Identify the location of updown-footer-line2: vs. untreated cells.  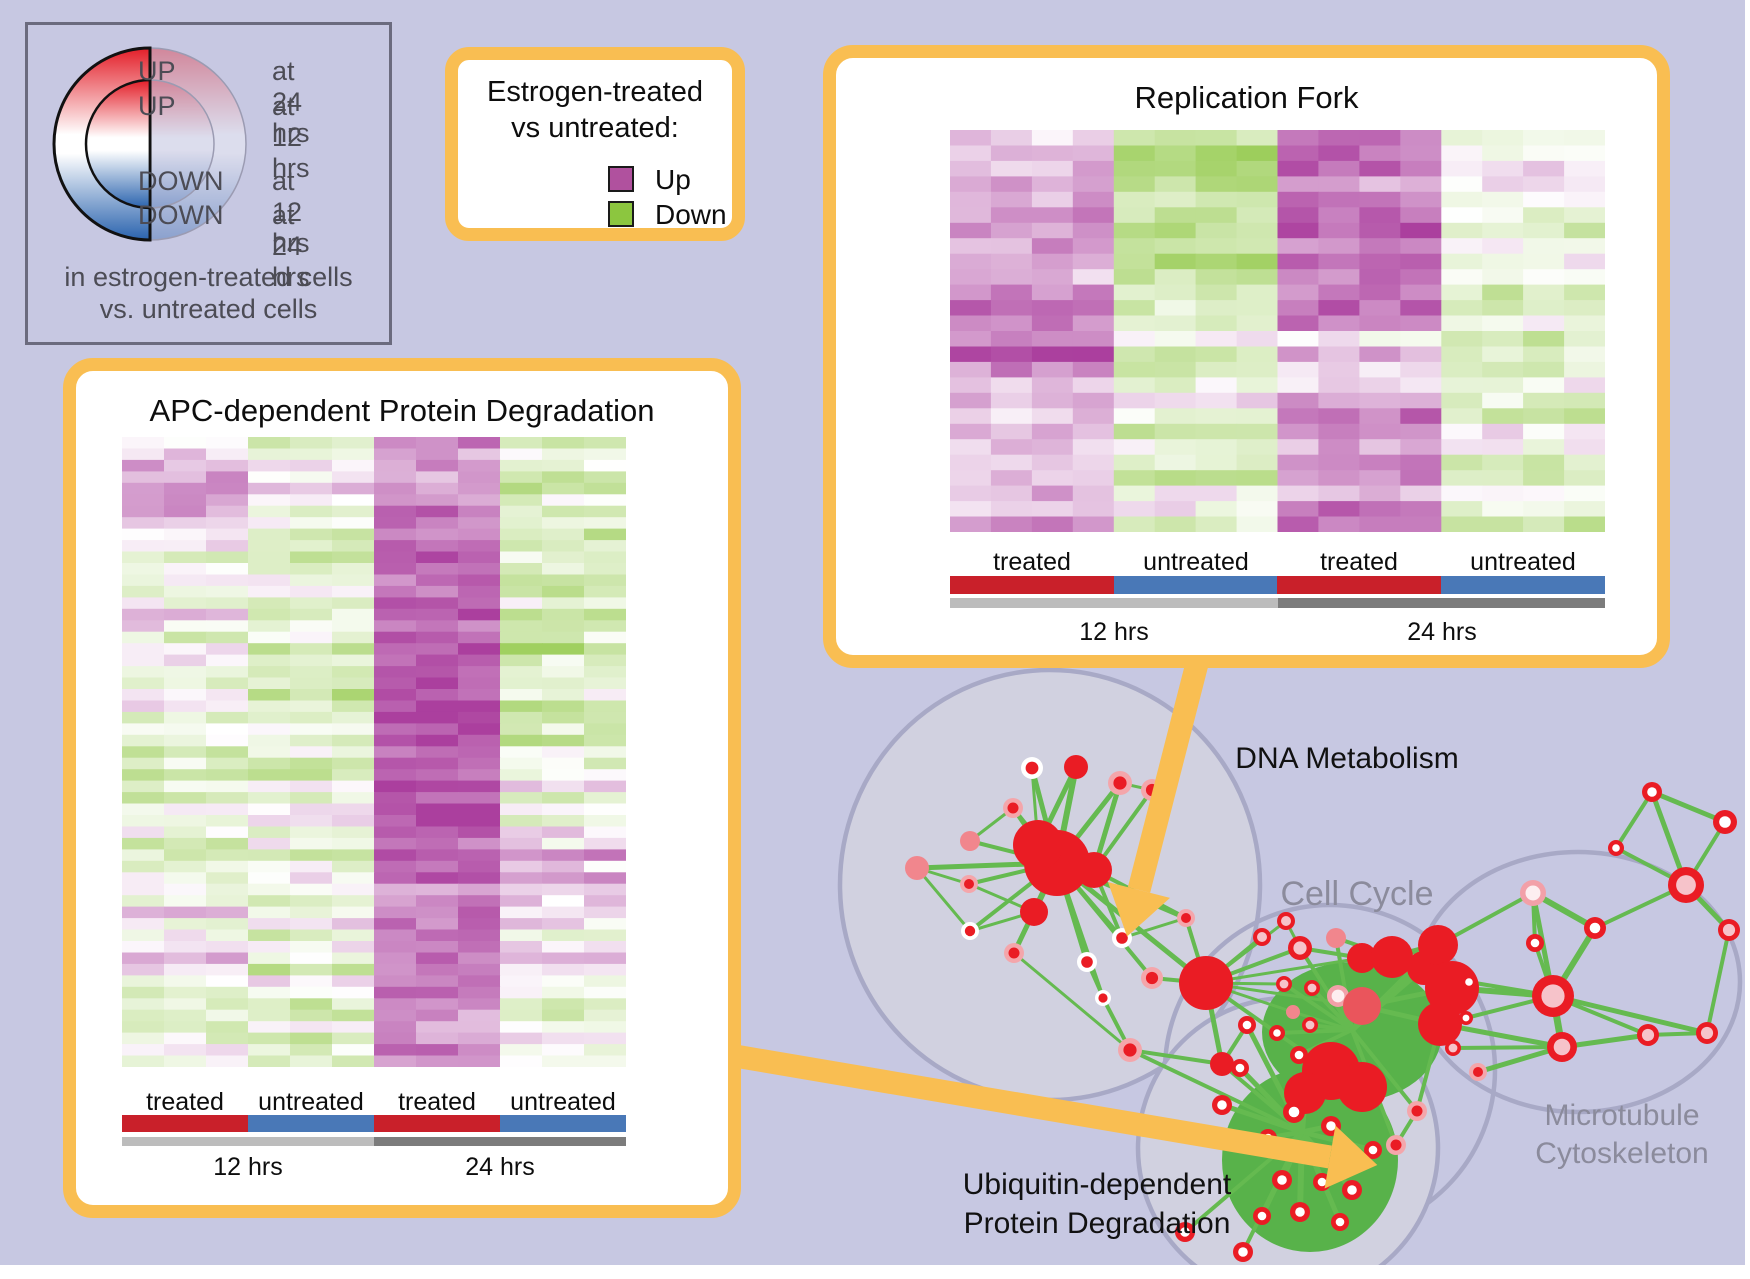
(208, 309).